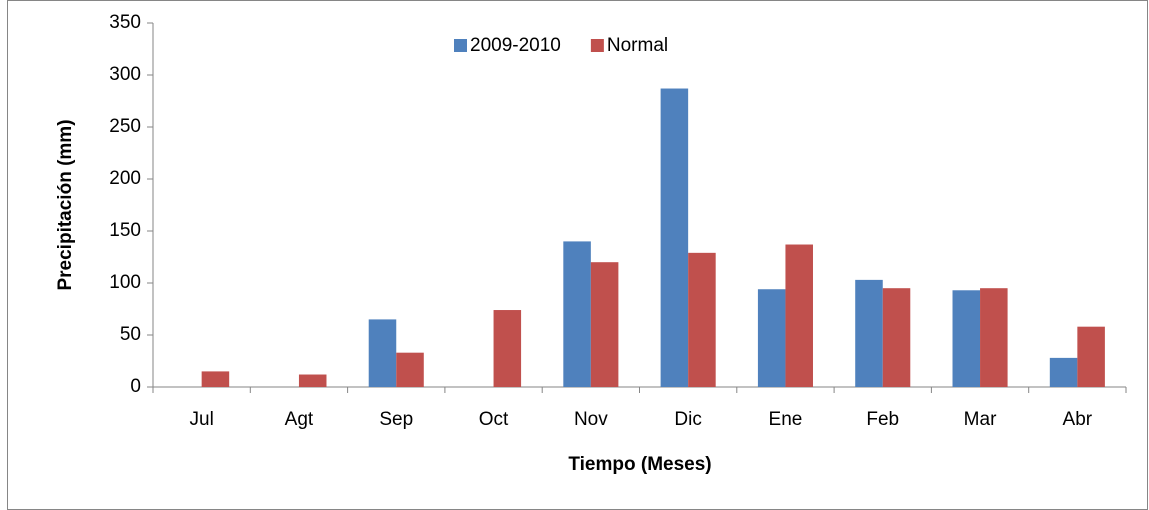 This screenshot has height=510, width=1149. I want to click on y-tick-label: 50, so click(130, 334).